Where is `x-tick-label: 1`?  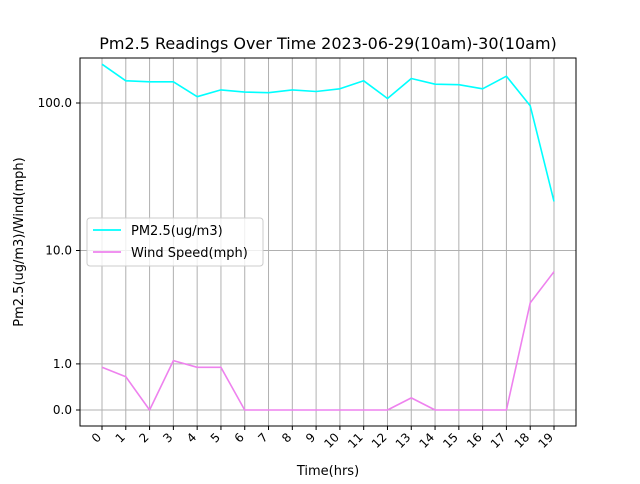 x-tick-label: 1 is located at coordinates (120, 437).